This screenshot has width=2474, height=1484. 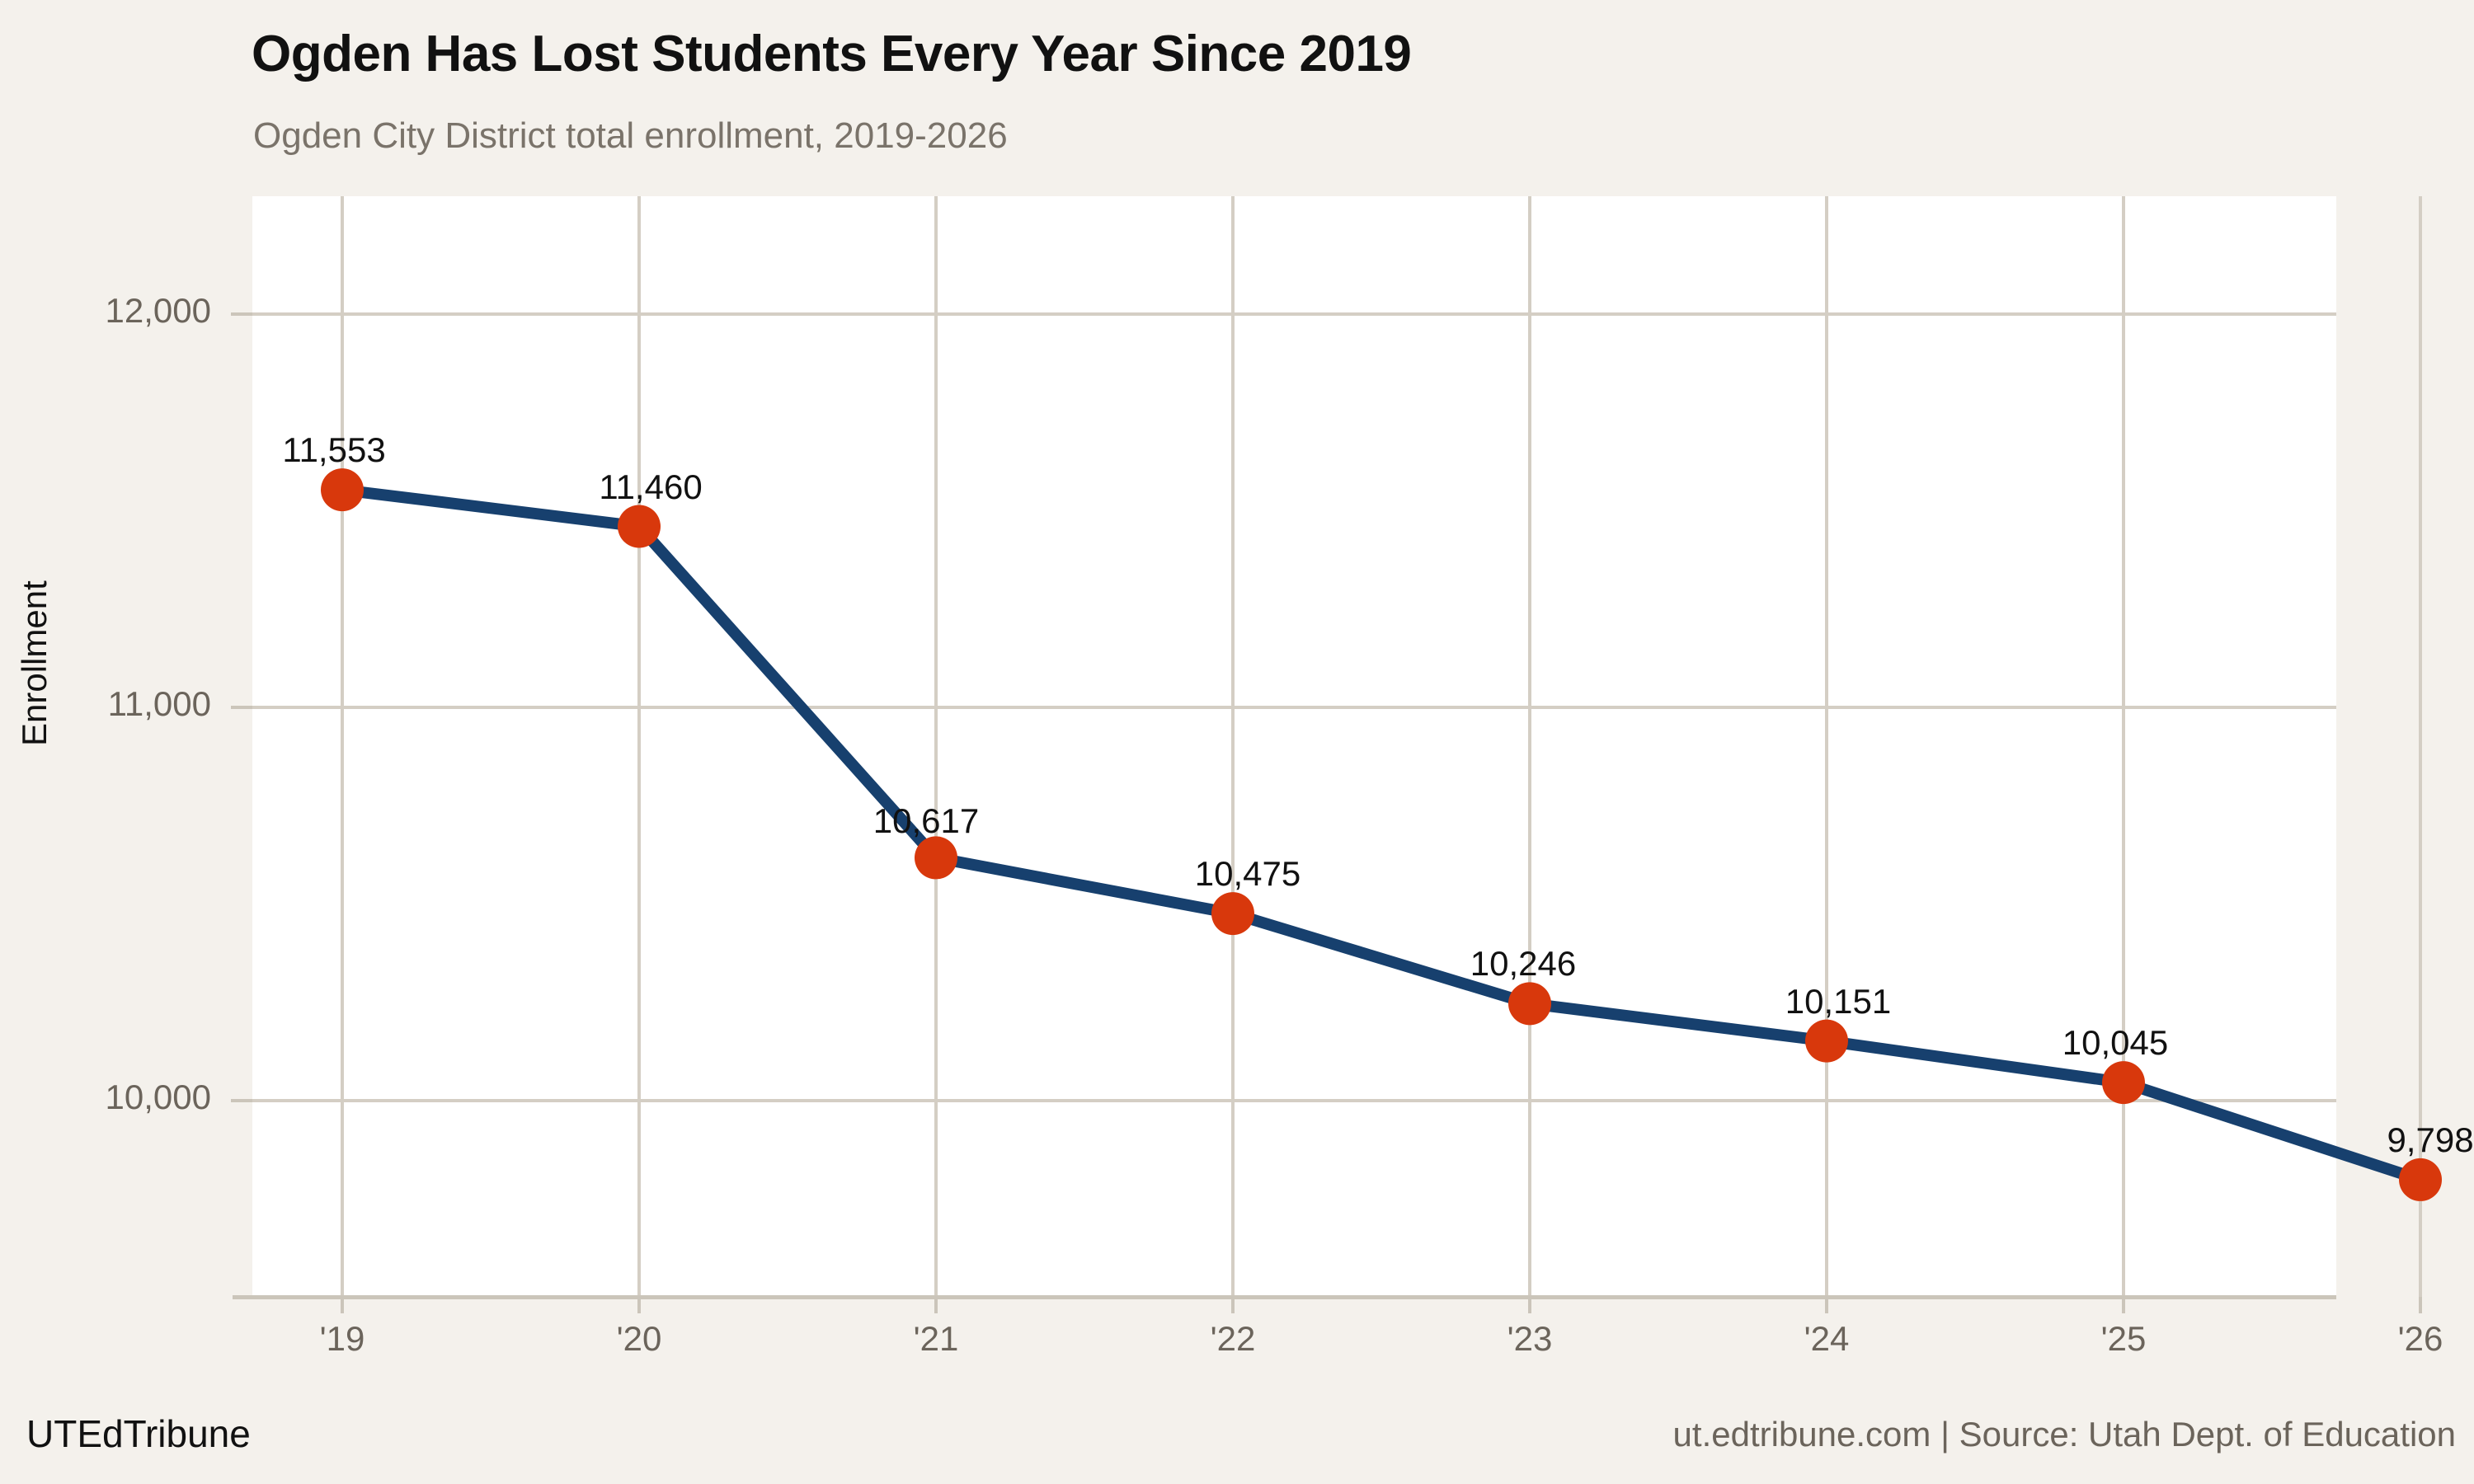 What do you see at coordinates (926, 821) in the screenshot?
I see `data-point-value-label: 10,617` at bounding box center [926, 821].